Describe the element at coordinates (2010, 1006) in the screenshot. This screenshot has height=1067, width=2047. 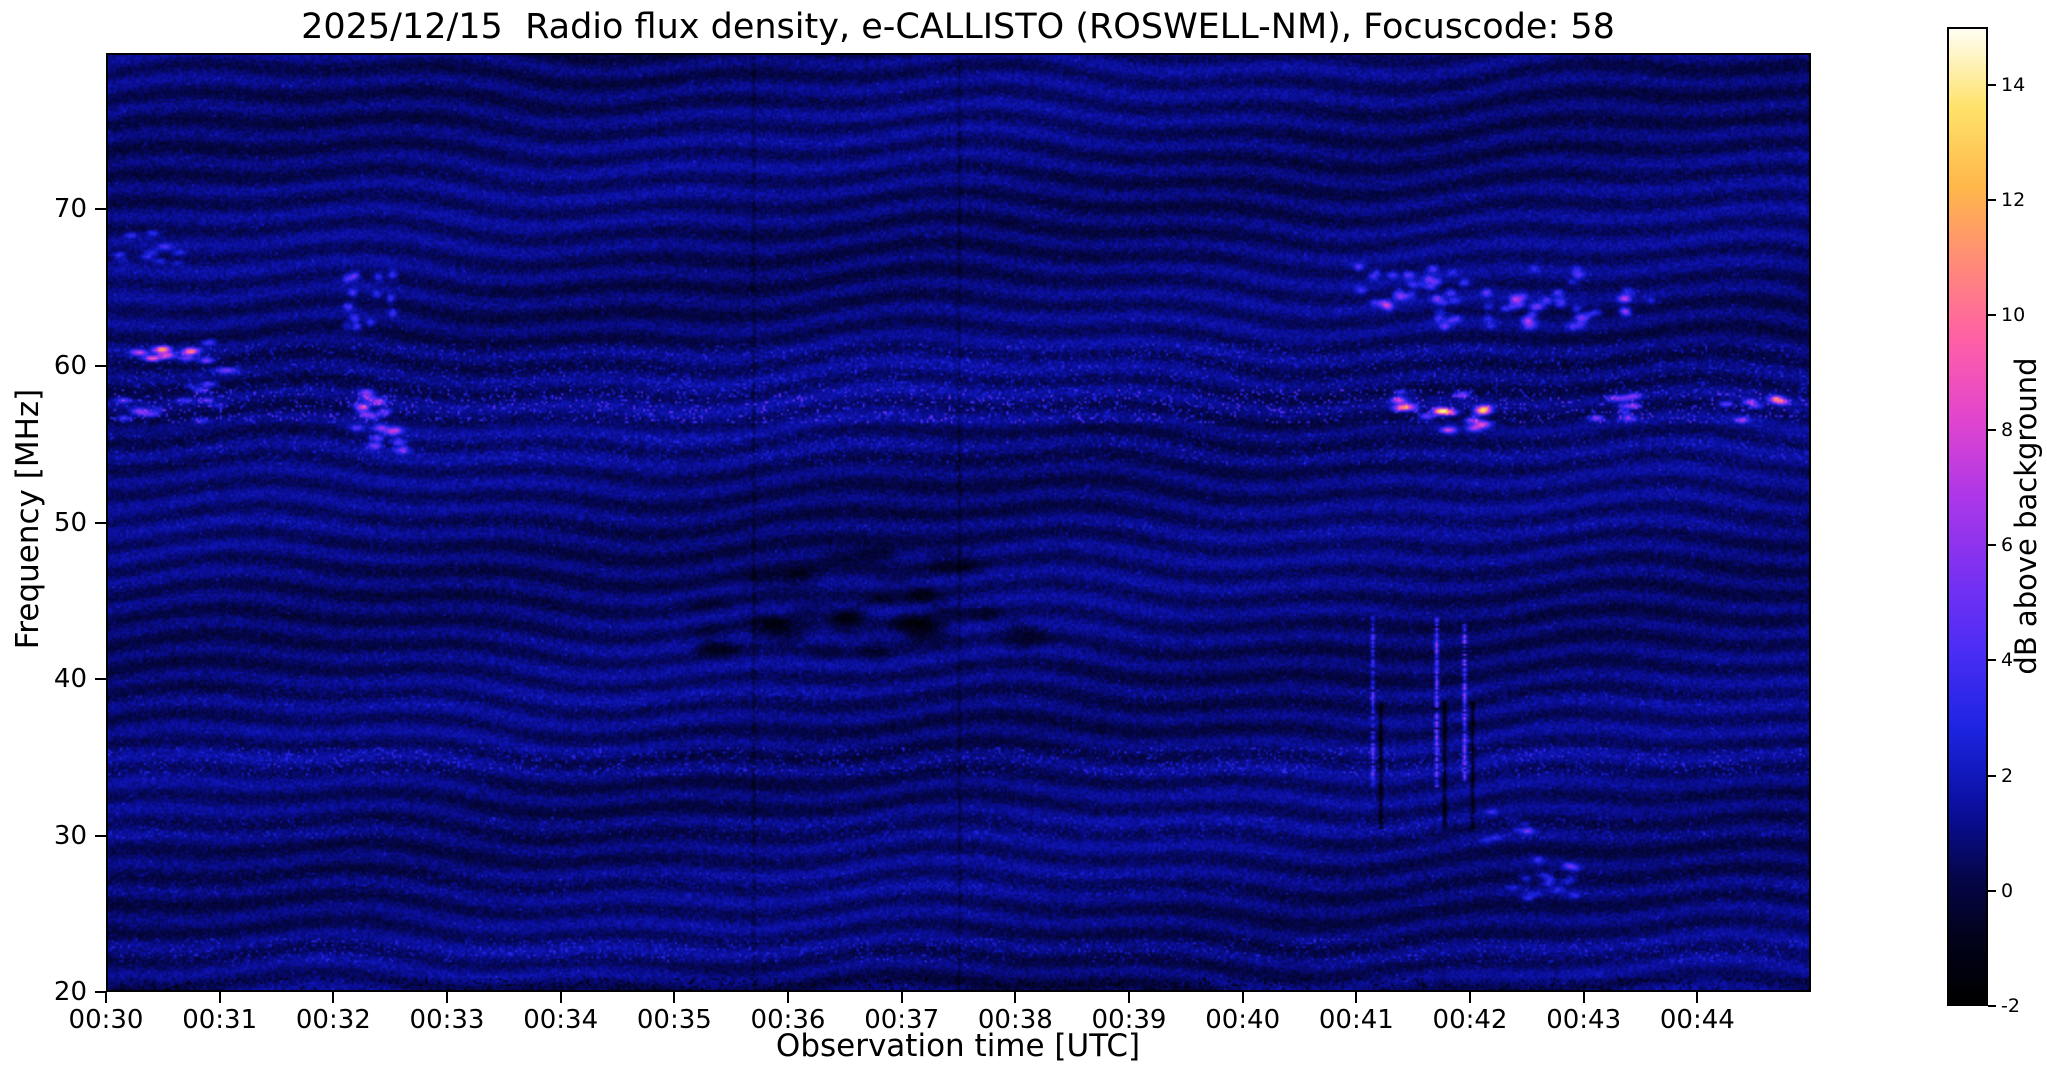
I see `colorbar-tick-label: -2` at that location.